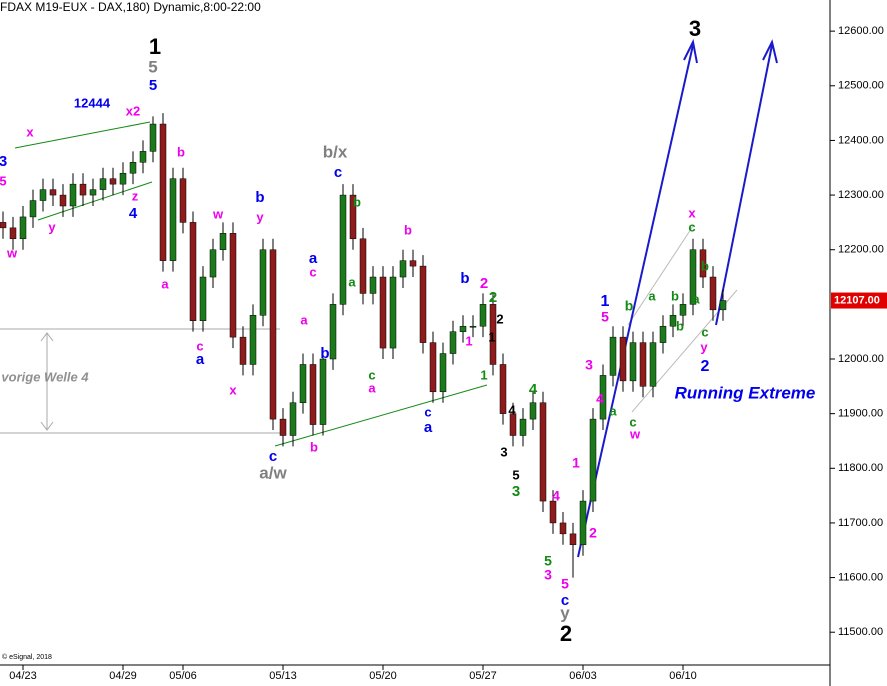  I want to click on y-tick-label: 12400.00, so click(861, 140).